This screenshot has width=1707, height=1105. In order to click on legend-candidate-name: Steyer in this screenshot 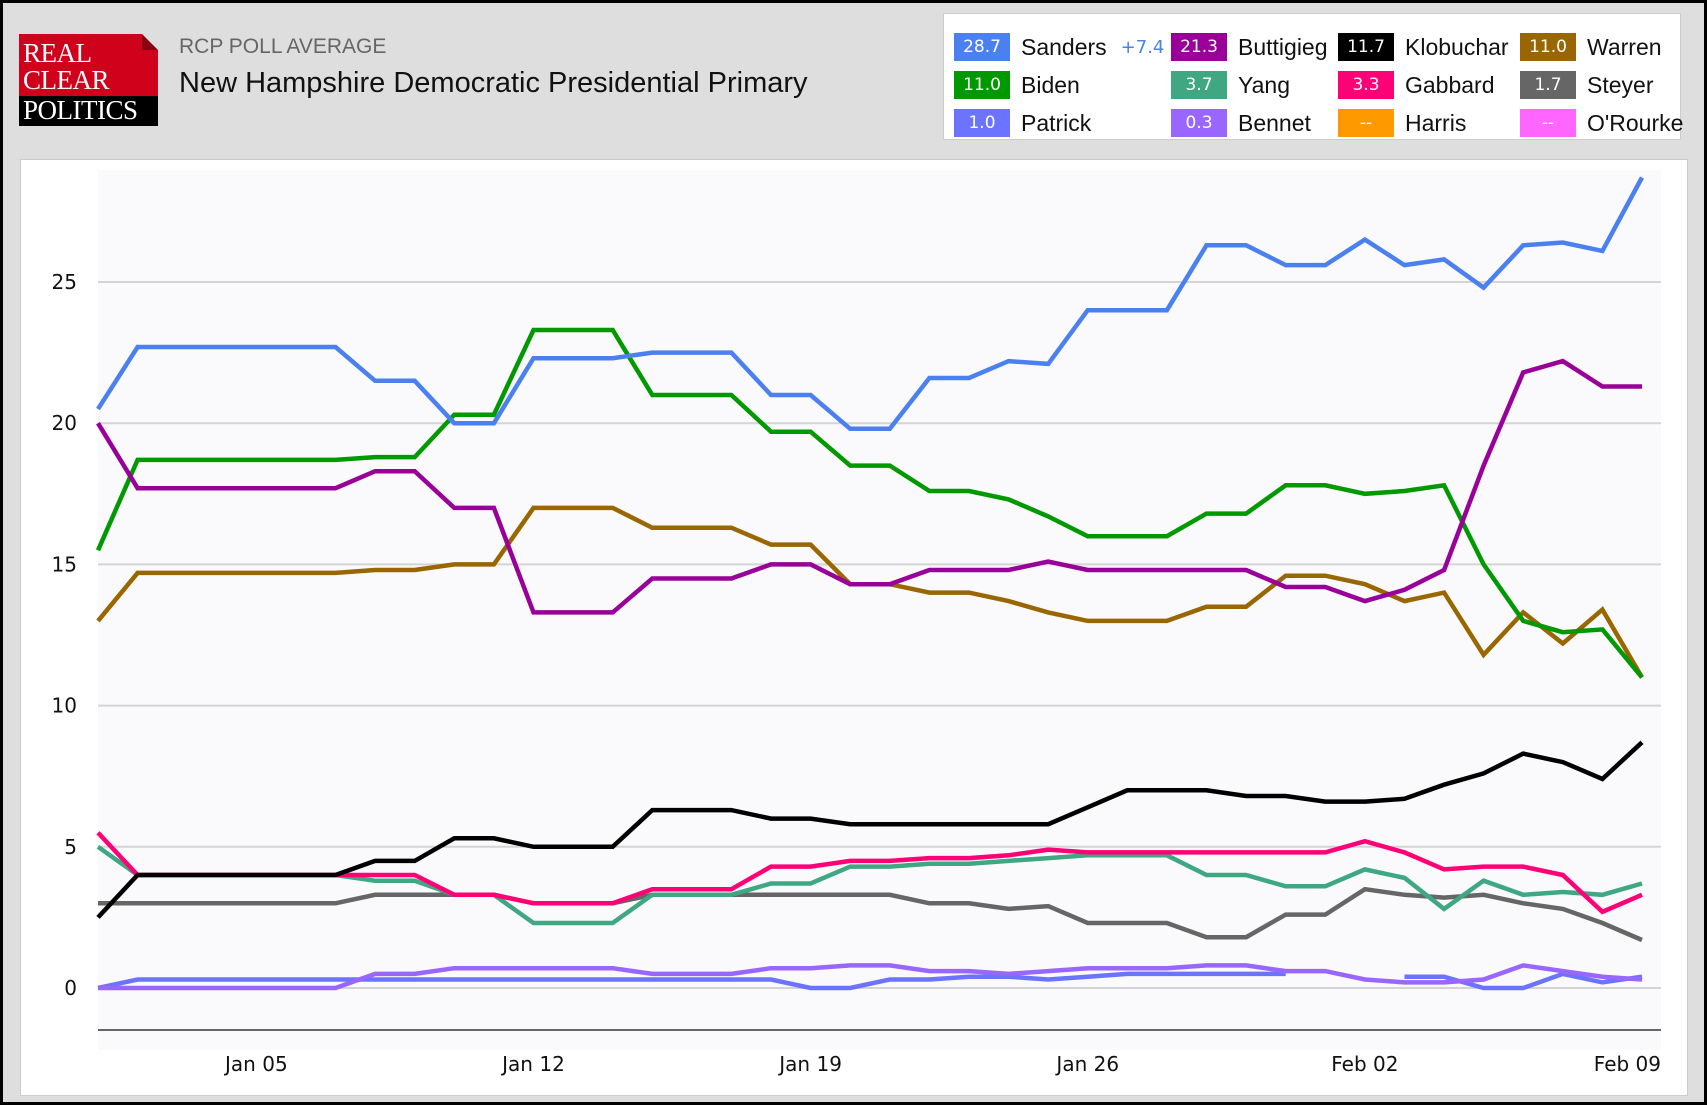, I will do `click(1620, 84)`.